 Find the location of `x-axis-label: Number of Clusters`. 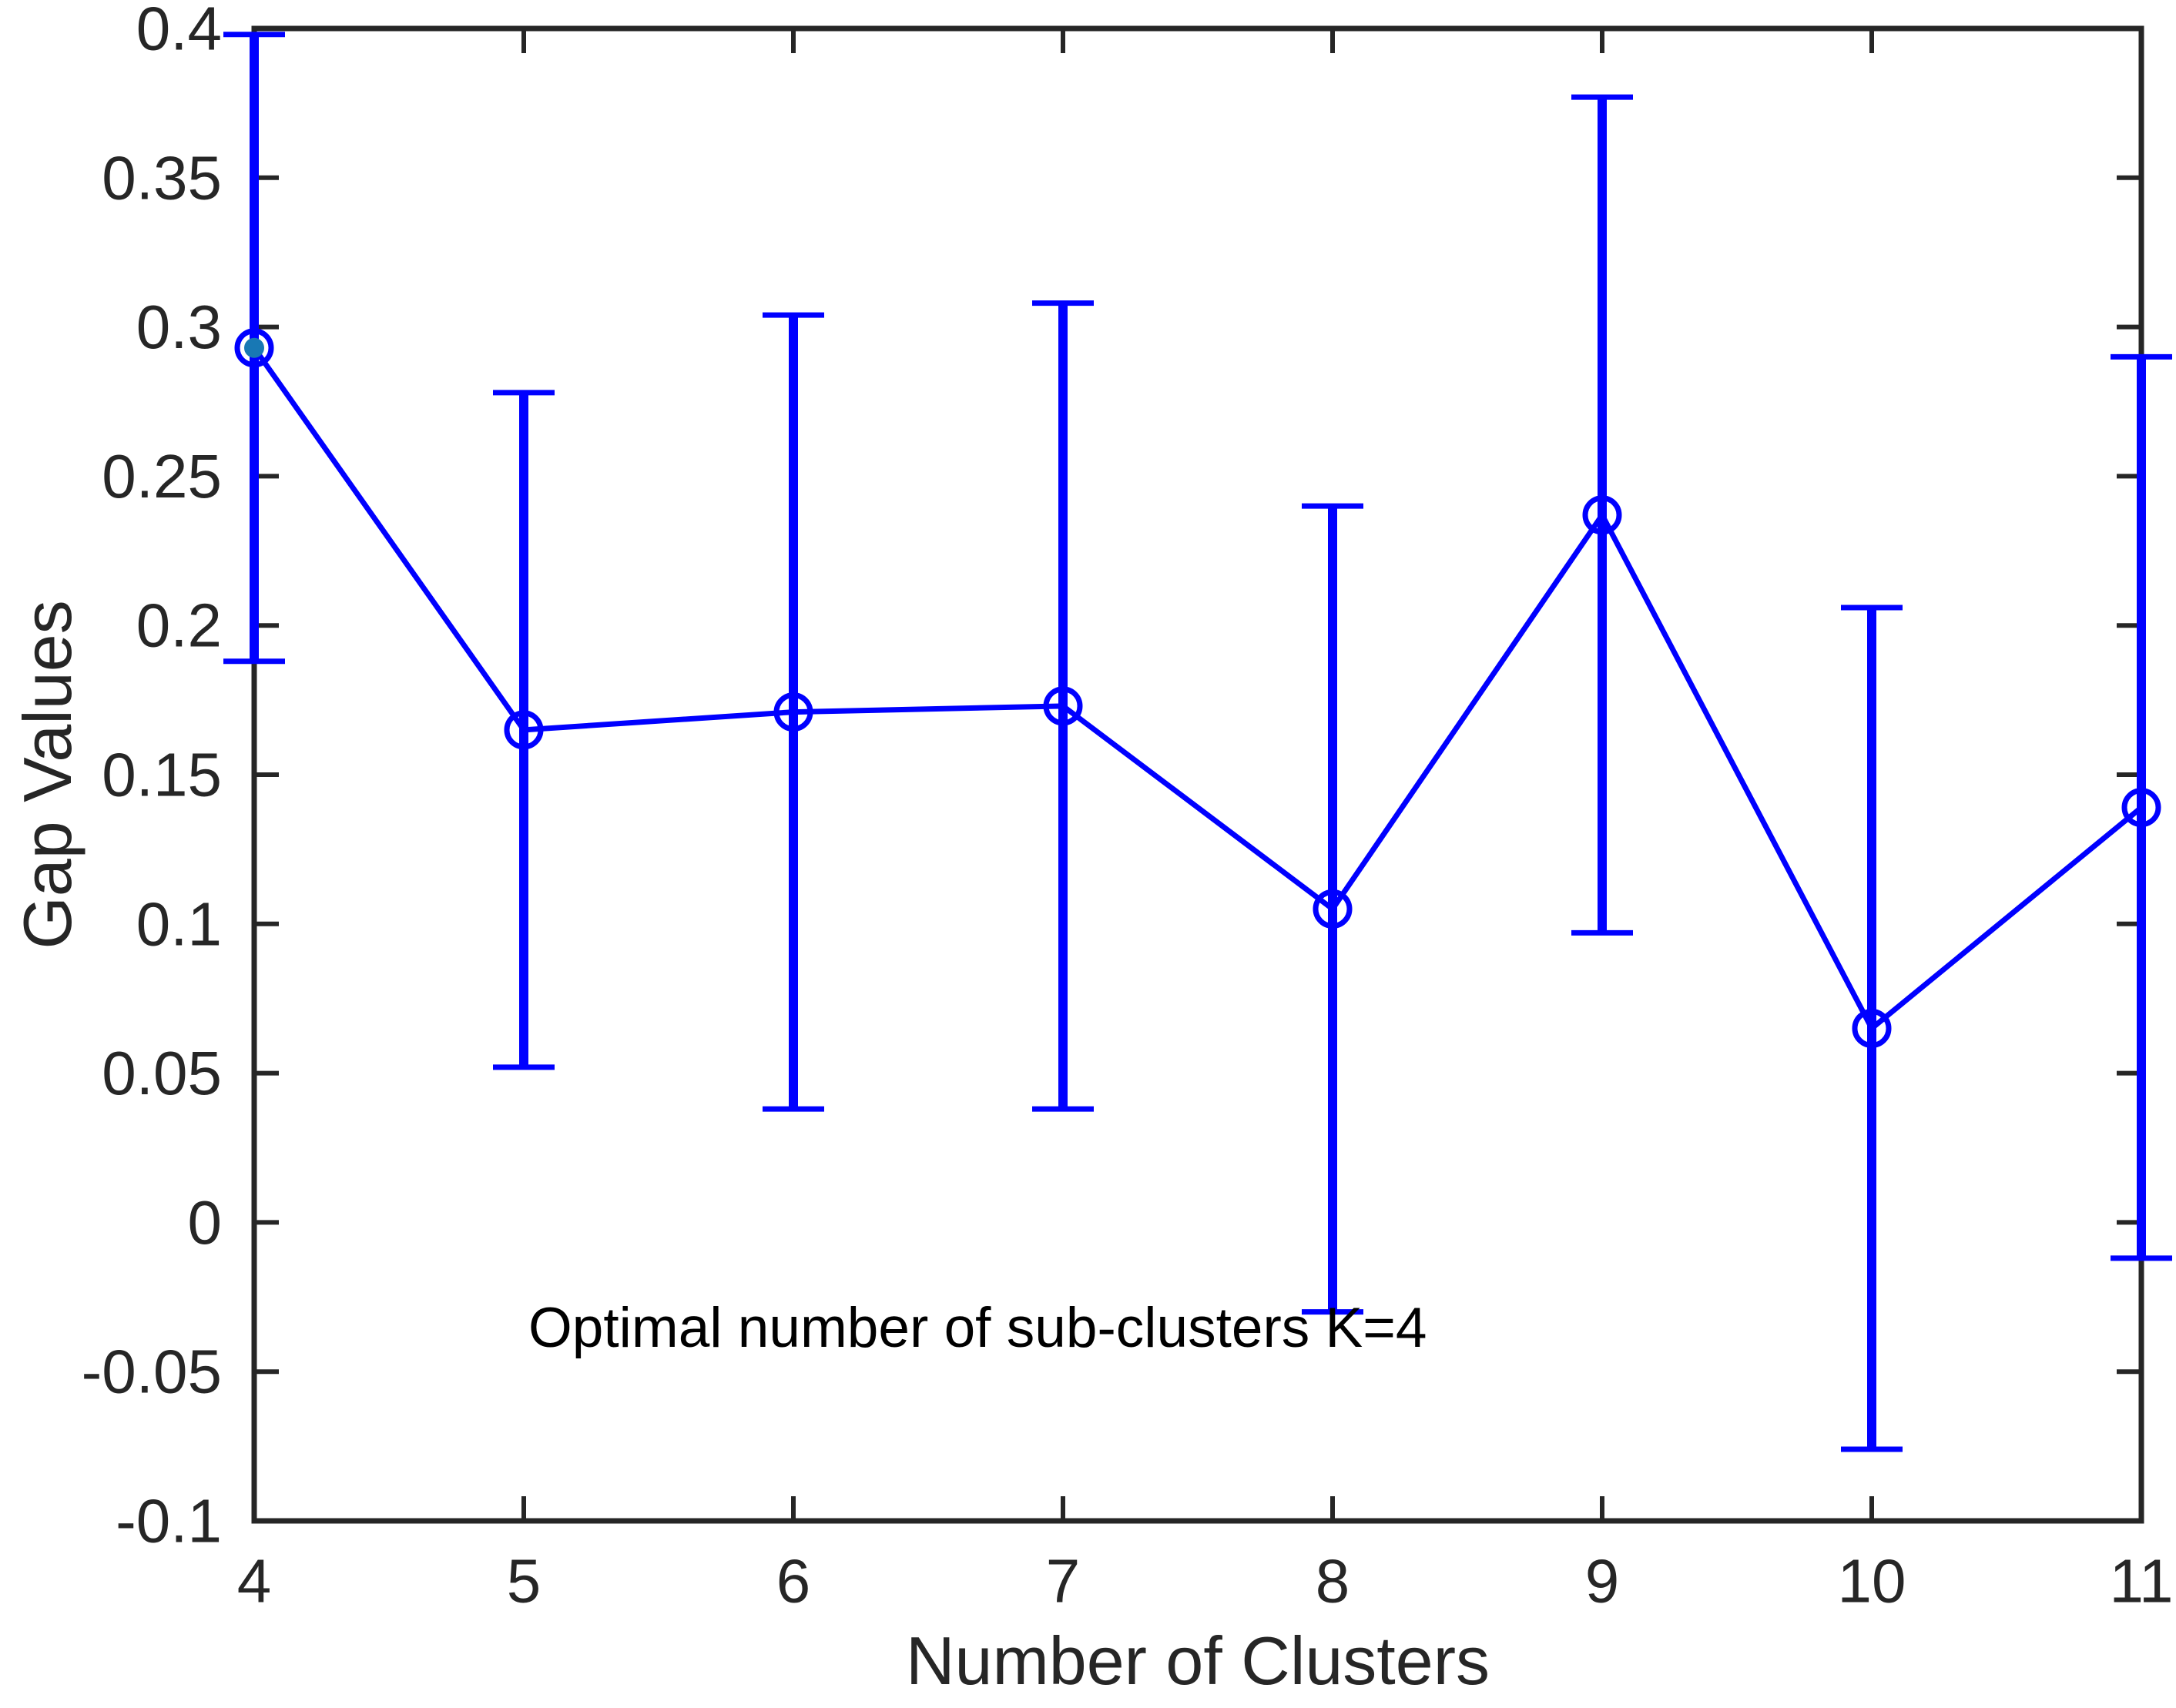

x-axis-label: Number of Clusters is located at coordinates (1198, 1661).